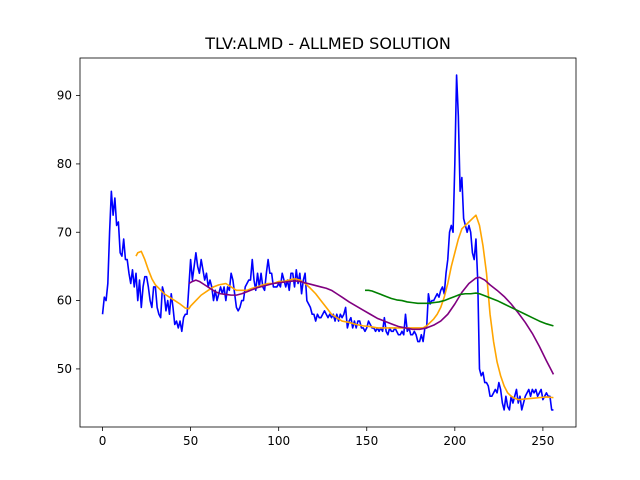 The image size is (640, 480). Describe the element at coordinates (278, 441) in the screenshot. I see `x-tick-label: 100` at that location.